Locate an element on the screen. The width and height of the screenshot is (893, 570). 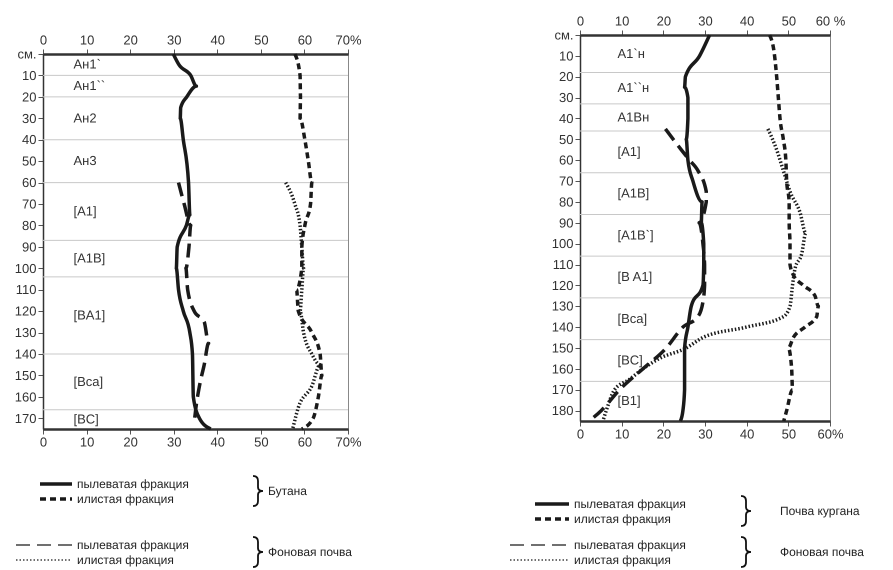
x-tick-label: 60 is located at coordinates (305, 442).